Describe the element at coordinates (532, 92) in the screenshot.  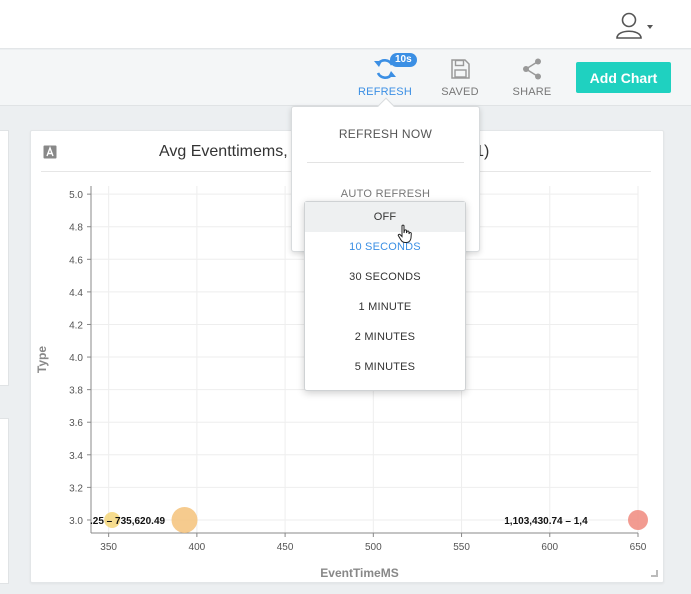
I see `share-label: SHARE` at that location.